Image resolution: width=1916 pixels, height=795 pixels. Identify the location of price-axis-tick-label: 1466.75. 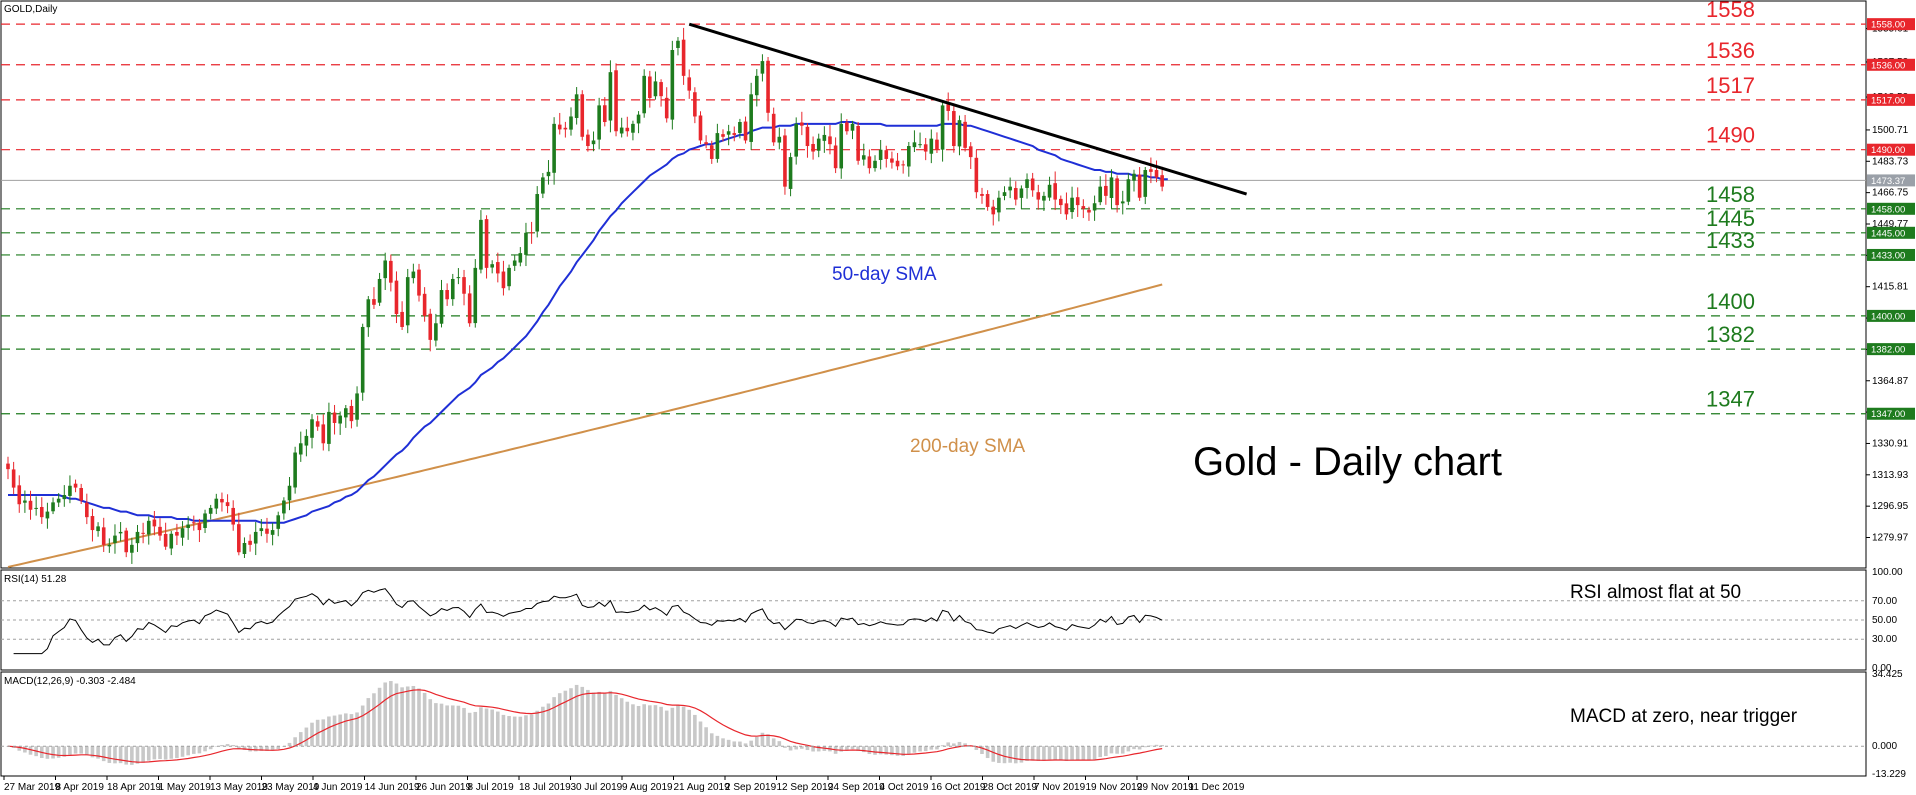
(1890, 193).